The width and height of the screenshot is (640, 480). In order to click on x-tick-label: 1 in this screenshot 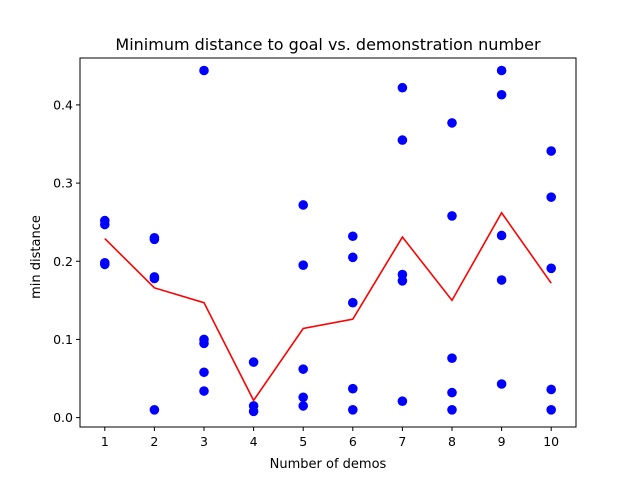, I will do `click(105, 441)`.